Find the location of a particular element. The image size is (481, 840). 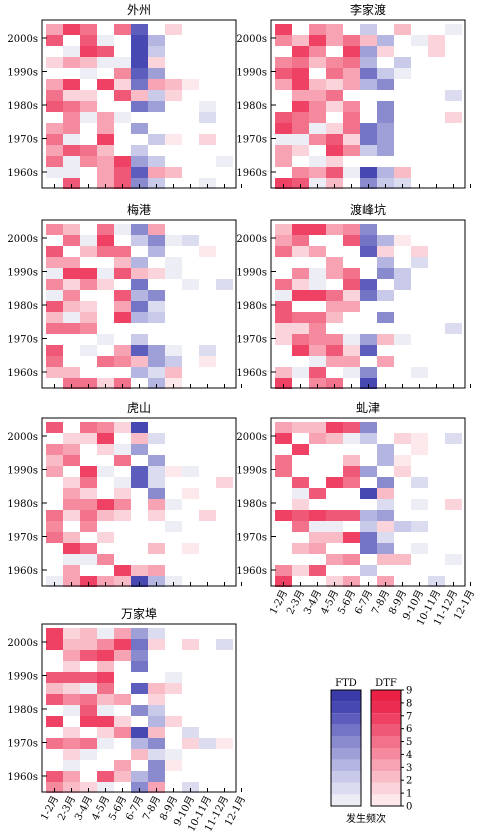

legend-tick-label: 6 is located at coordinates (409, 729).